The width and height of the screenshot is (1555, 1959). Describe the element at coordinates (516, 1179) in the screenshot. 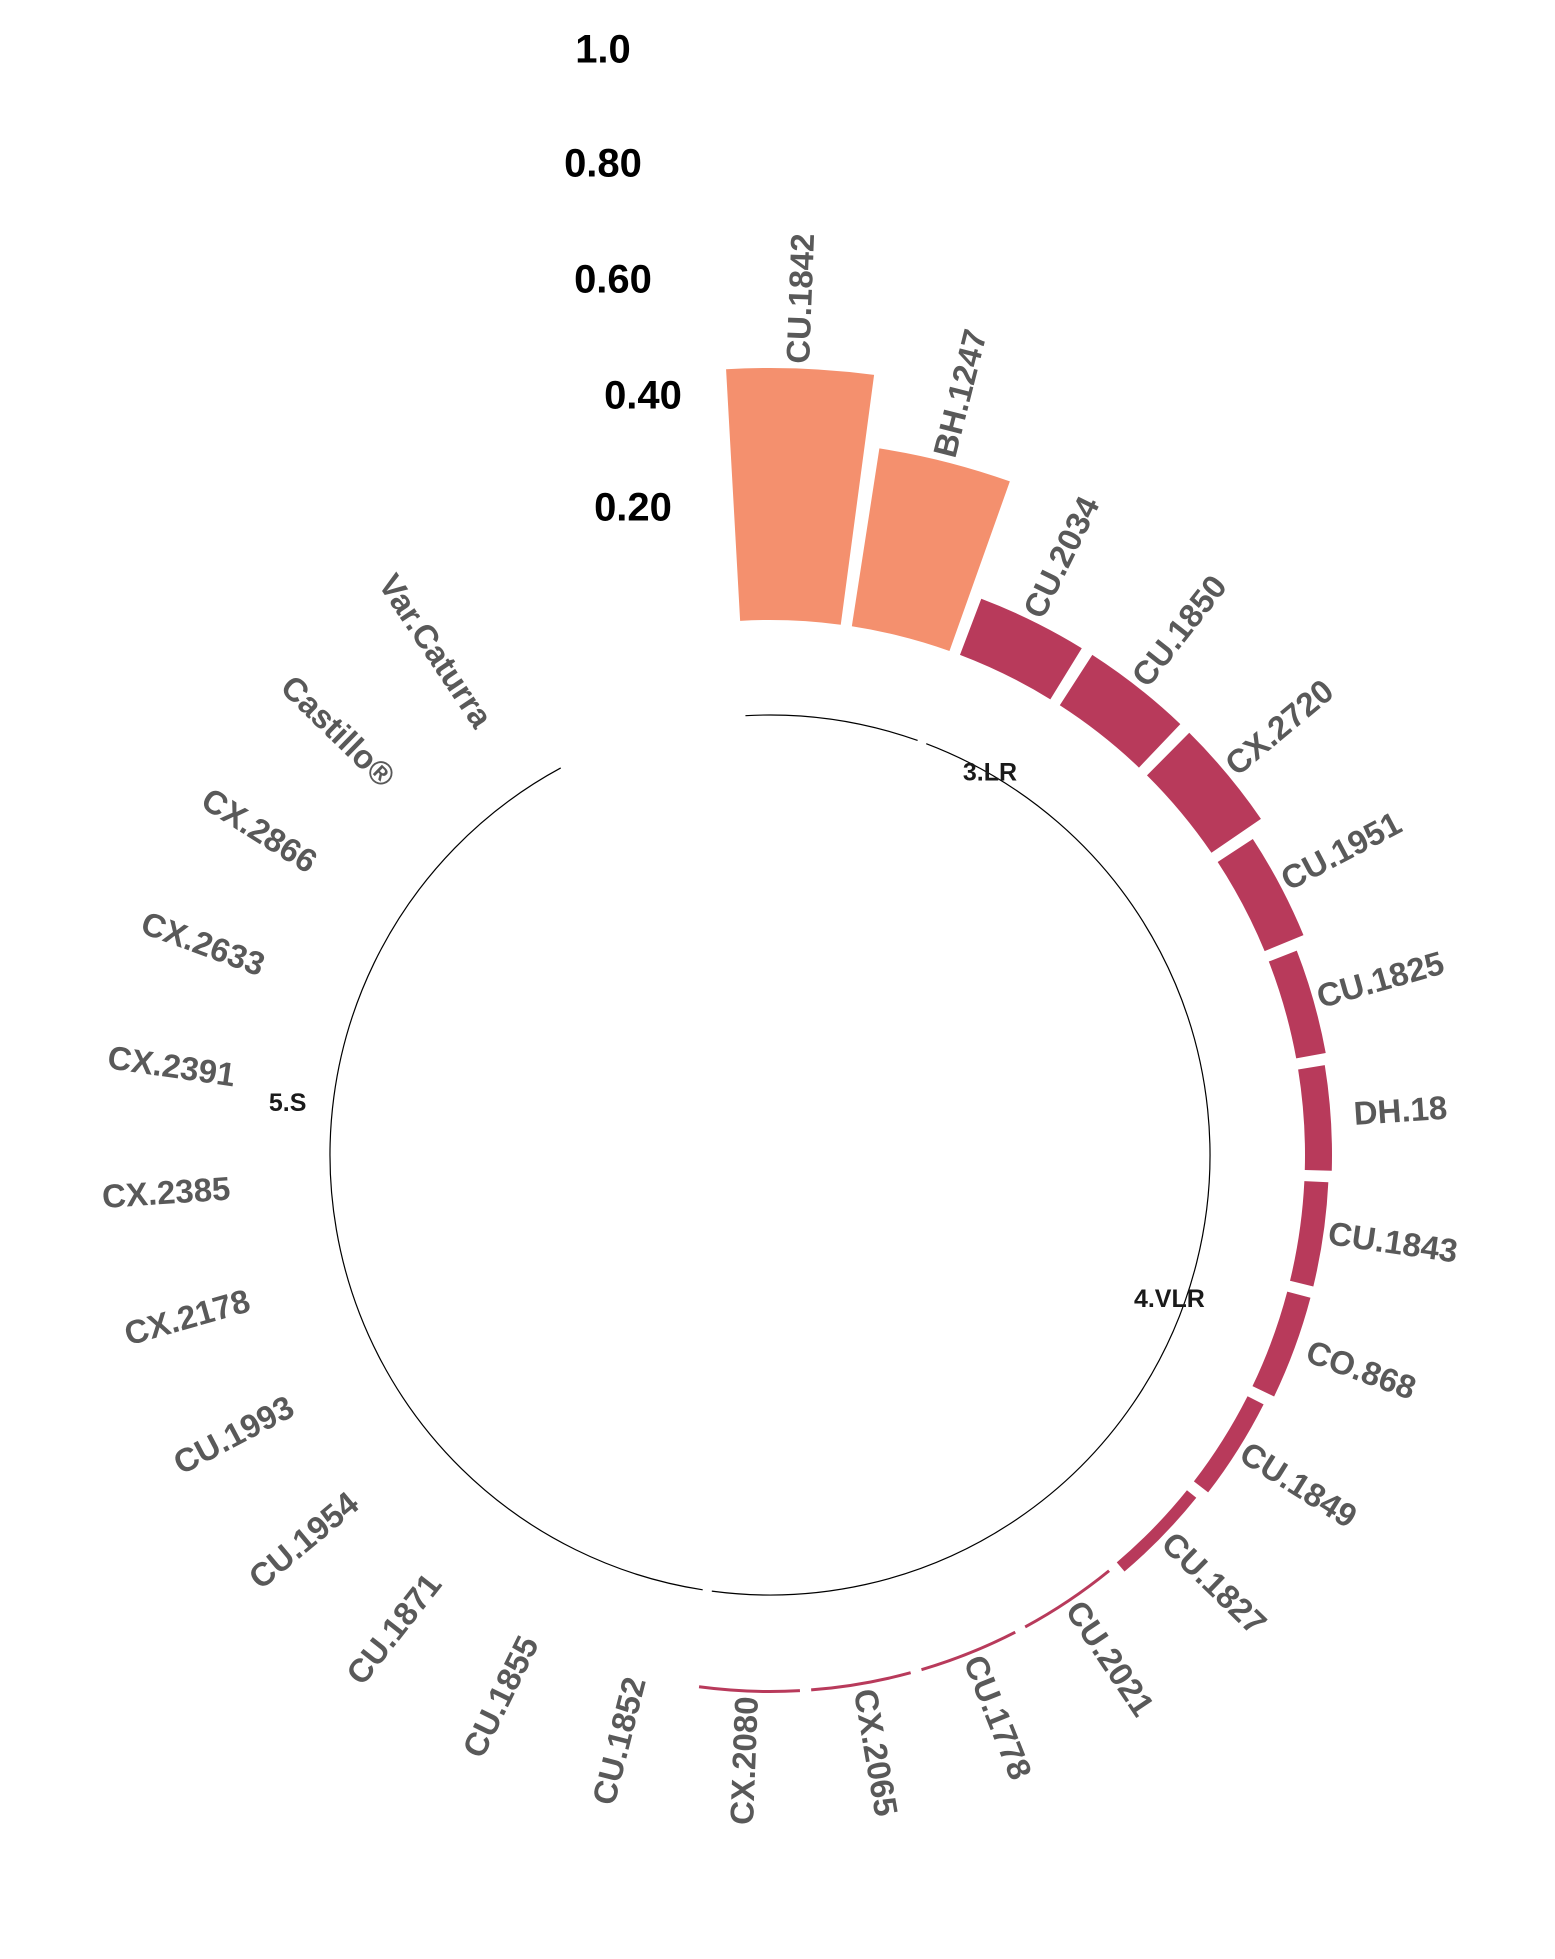

I see `group-arc-5-s` at that location.